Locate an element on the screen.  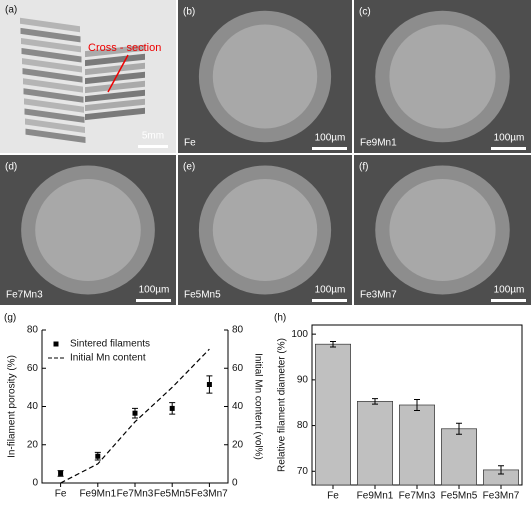
sample-caption: Fe9Mn1 is located at coordinates (378, 143).